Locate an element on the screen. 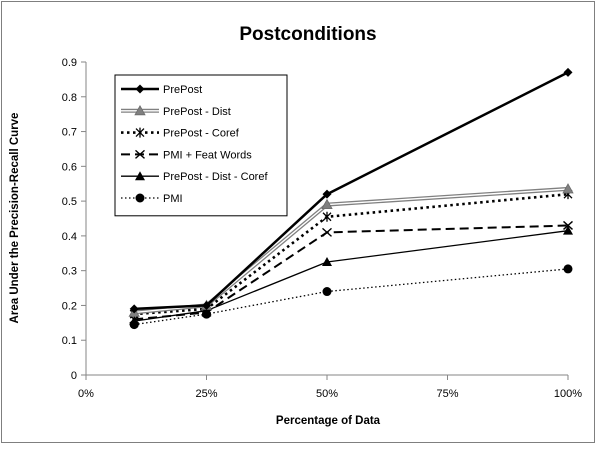 The image size is (597, 449). legend-marker-prepost is located at coordinates (140, 89).